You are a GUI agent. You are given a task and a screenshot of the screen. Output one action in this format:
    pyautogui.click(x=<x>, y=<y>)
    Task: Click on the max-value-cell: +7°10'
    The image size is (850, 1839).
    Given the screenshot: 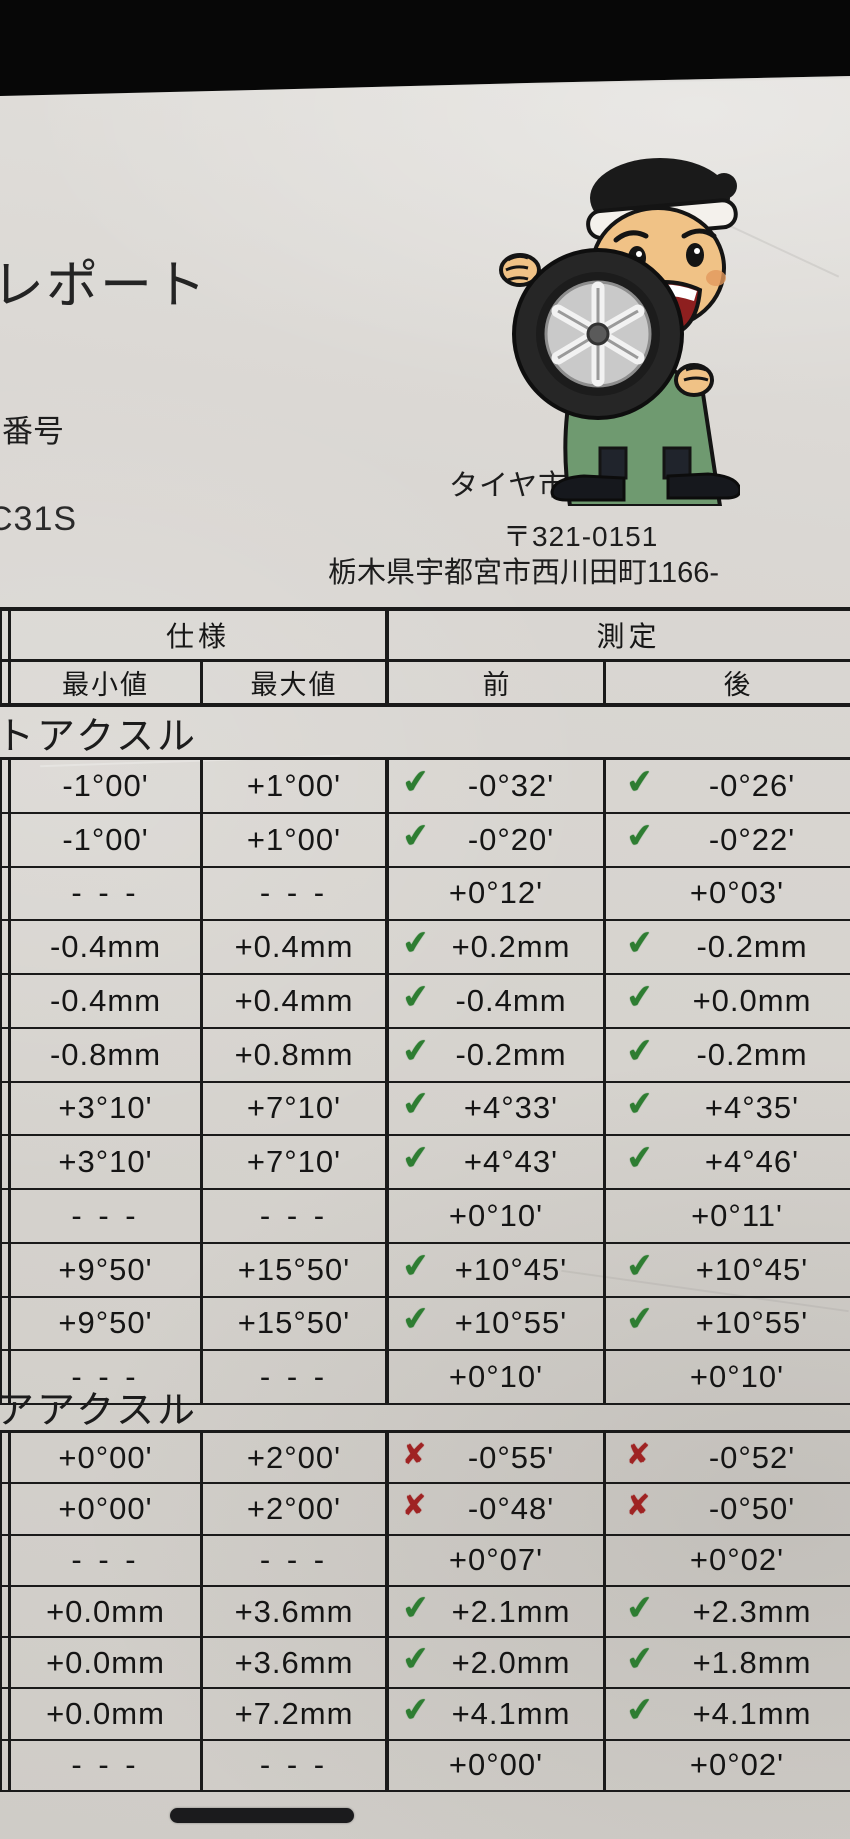 What is the action you would take?
    pyautogui.click(x=292, y=1162)
    